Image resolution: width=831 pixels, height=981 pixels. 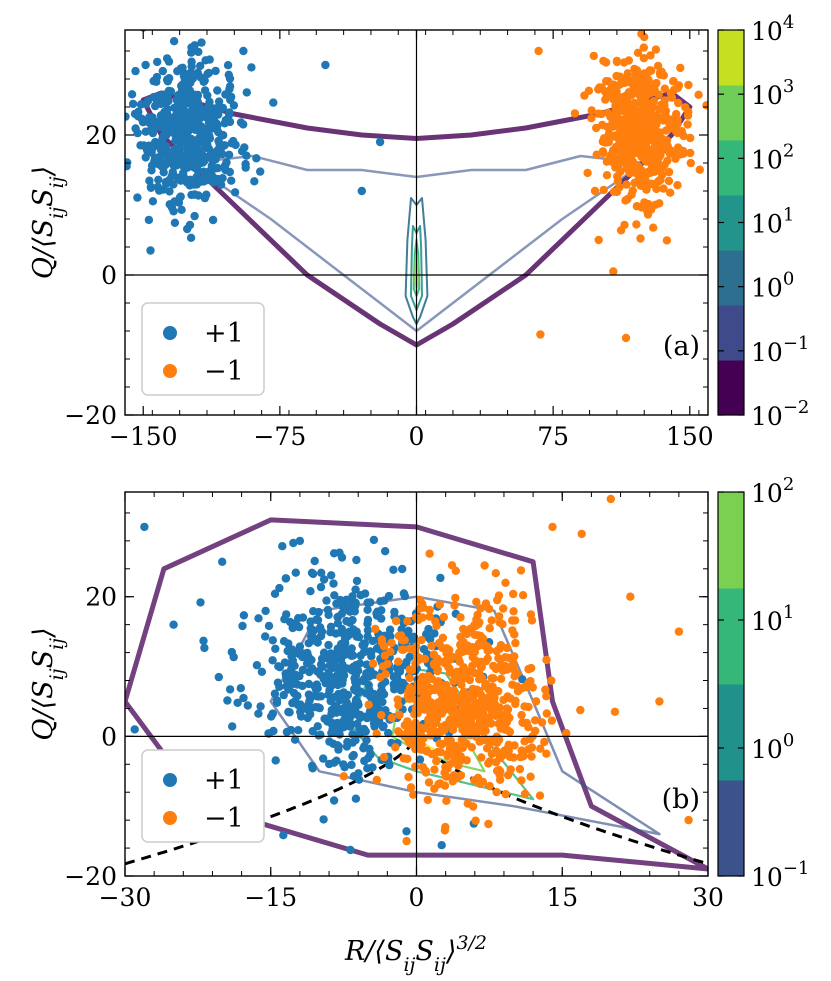 I want to click on x-axis-label-part: S, so click(x=424, y=951).